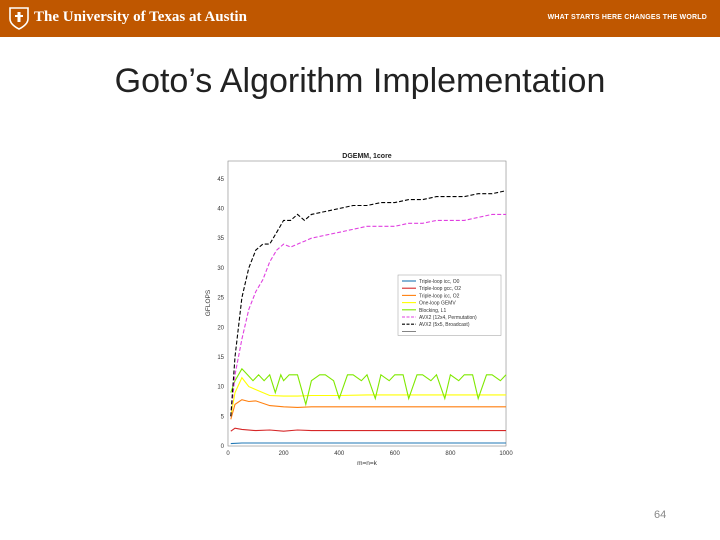  I want to click on y-axis-label: GFLOPS, so click(208, 302).